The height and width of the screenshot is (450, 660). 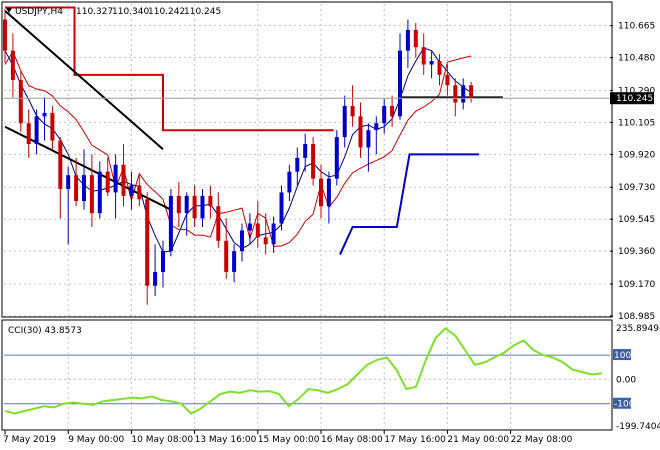 I want to click on price-tick-label: 109.545, so click(x=636, y=220).